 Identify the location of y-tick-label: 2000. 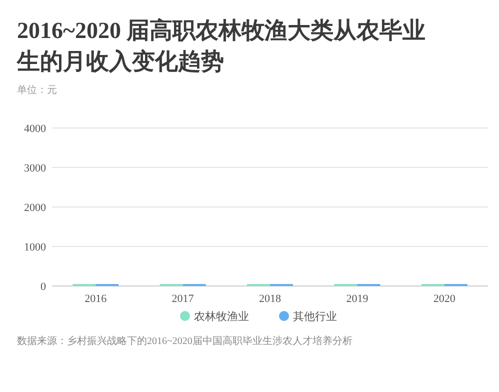
(35, 208).